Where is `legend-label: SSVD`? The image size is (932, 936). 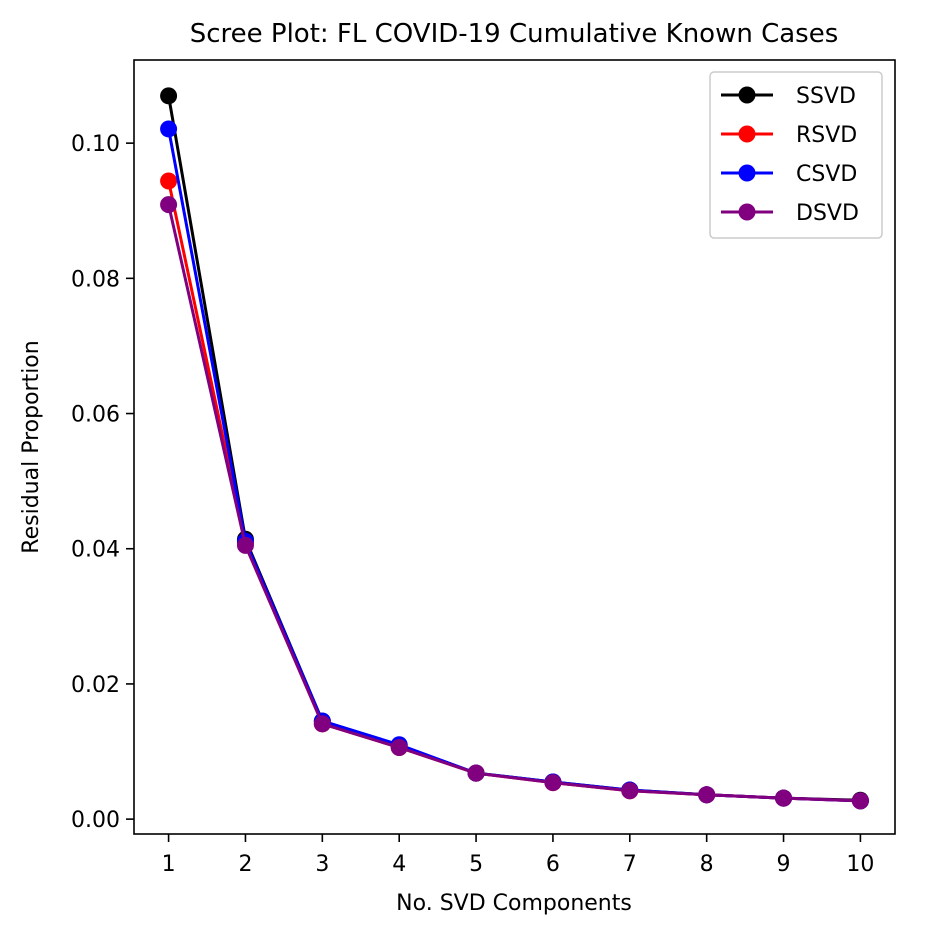
legend-label: SSVD is located at coordinates (826, 96).